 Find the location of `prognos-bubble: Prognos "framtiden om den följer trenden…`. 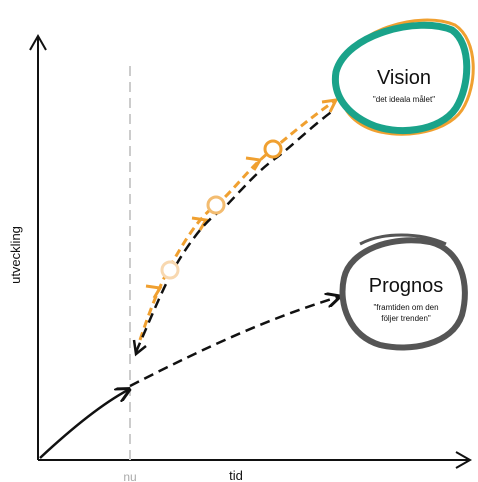

prognos-bubble: Prognos "framtiden om den följer trenden… is located at coordinates (403, 292).